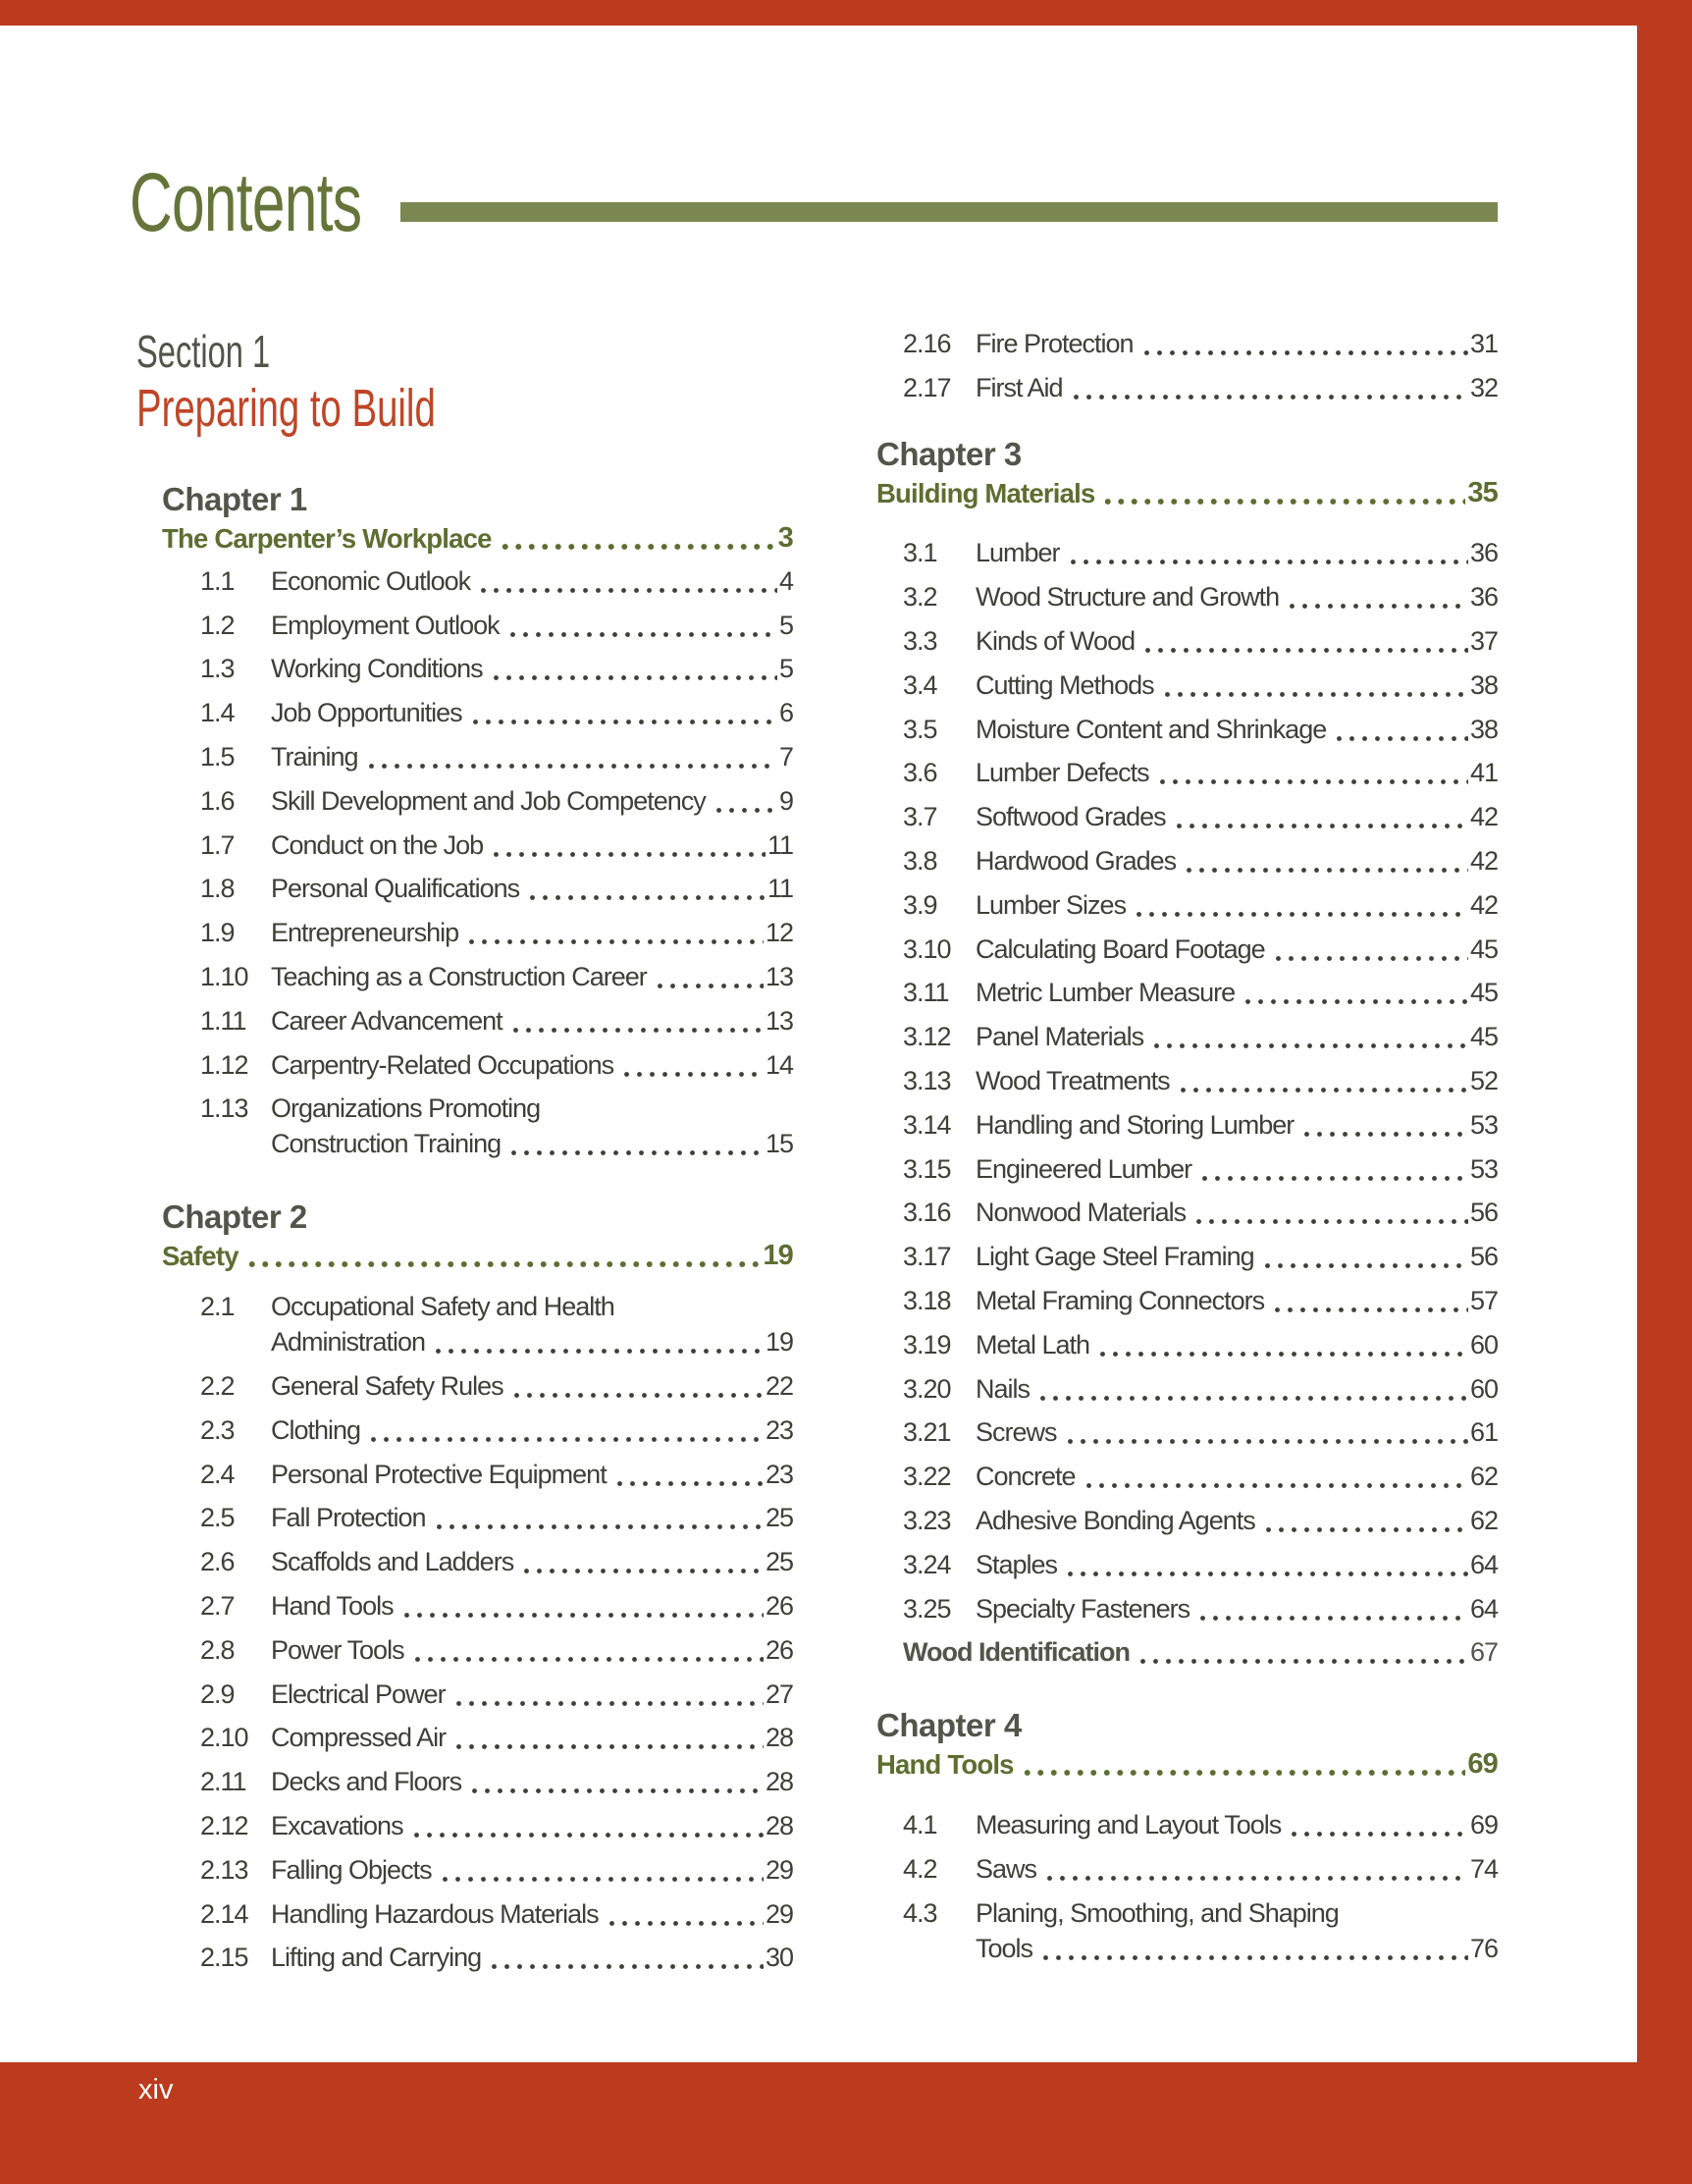 This screenshot has width=1692, height=2184. What do you see at coordinates (376, 1958) in the screenshot?
I see `entry-title: Lifting and Carrying` at bounding box center [376, 1958].